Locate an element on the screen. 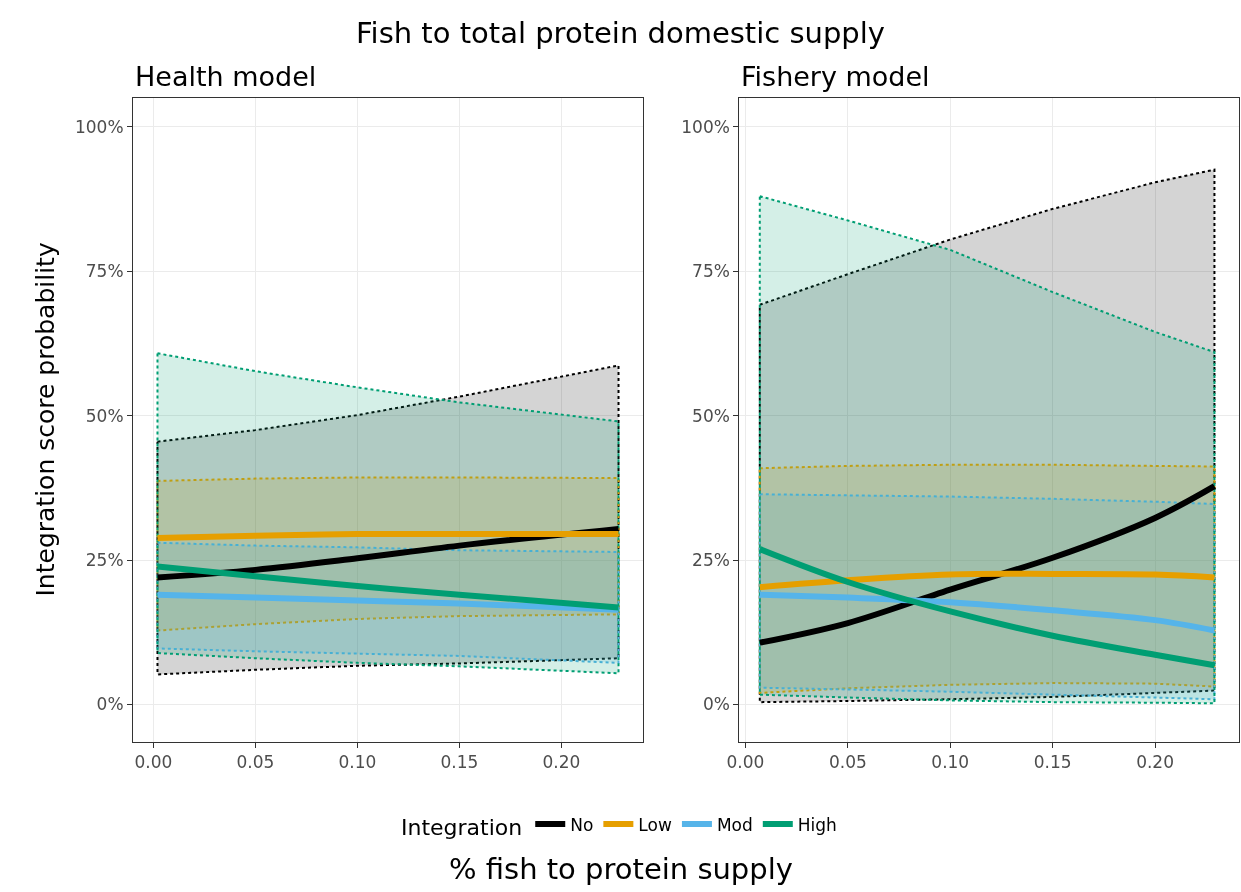  legend-label: Mod is located at coordinates (734, 824).